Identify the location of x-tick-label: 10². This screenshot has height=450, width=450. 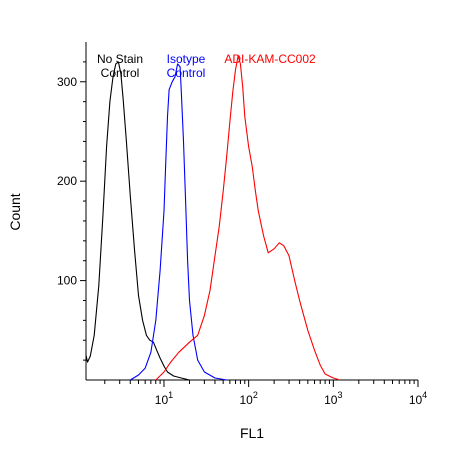
(248, 398).